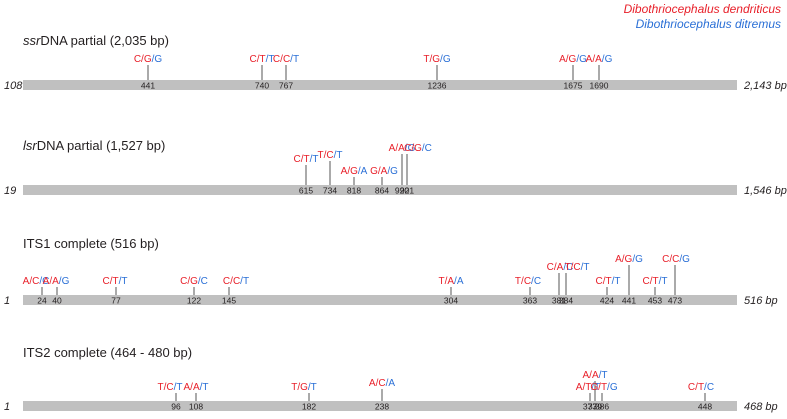 Image resolution: width=787 pixels, height=419 pixels. Describe the element at coordinates (629, 259) in the screenshot. I see `allele-label: A/G/G` at that location.